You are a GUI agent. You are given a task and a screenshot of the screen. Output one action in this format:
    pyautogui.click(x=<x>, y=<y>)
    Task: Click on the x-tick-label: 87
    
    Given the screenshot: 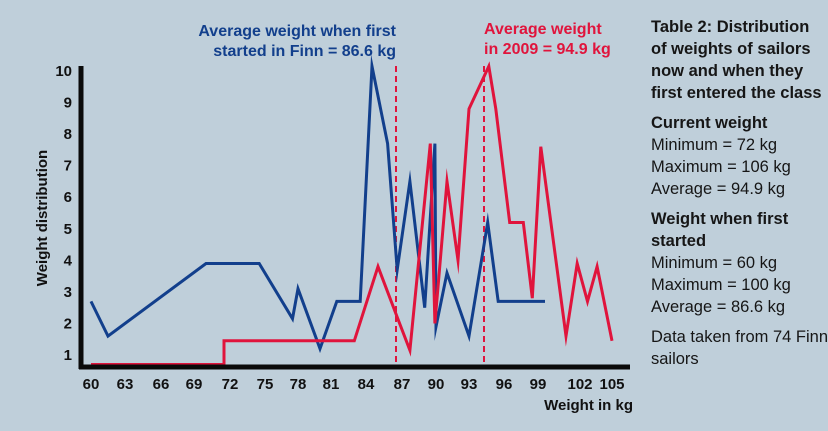 What is the action you would take?
    pyautogui.click(x=402, y=384)
    